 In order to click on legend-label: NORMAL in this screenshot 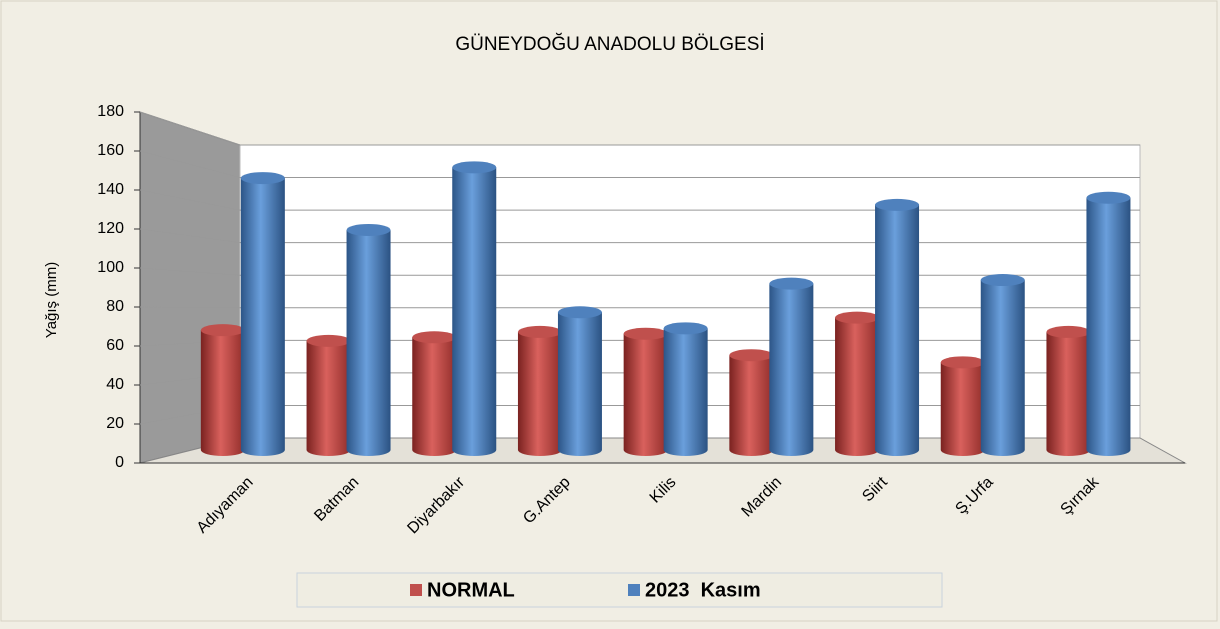, I will do `click(471, 590)`.